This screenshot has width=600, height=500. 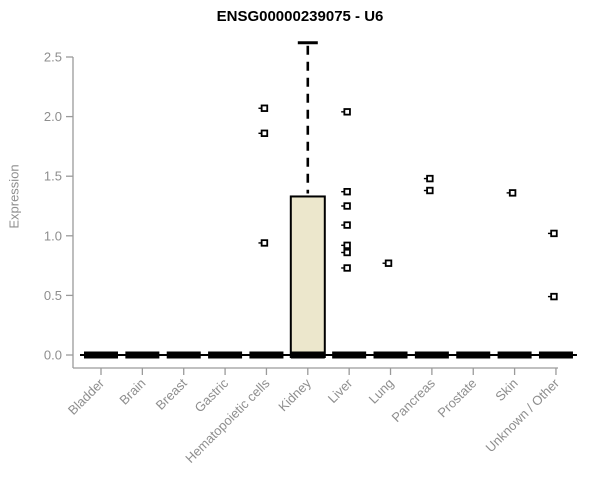 I want to click on zero-box-unknown-other, so click(x=555, y=355).